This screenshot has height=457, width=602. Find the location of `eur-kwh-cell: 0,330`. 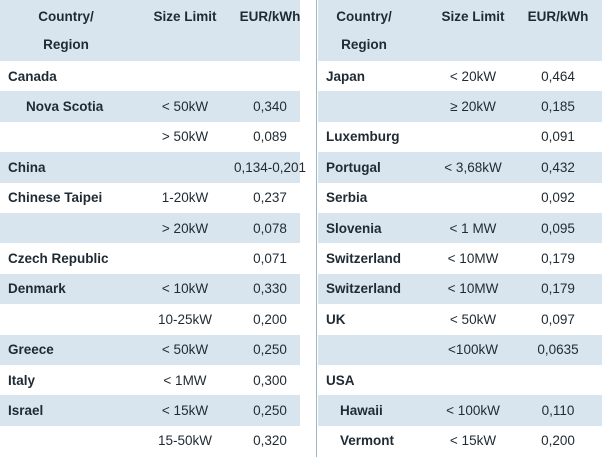

eur-kwh-cell: 0,330 is located at coordinates (270, 289).